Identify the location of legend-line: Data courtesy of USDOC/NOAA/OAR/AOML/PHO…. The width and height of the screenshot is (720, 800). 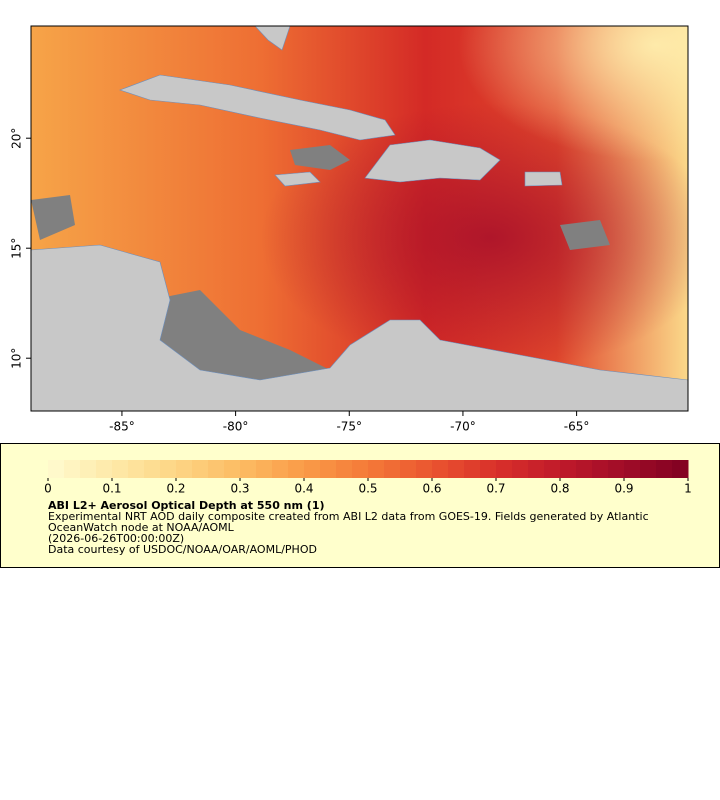
(182, 549).